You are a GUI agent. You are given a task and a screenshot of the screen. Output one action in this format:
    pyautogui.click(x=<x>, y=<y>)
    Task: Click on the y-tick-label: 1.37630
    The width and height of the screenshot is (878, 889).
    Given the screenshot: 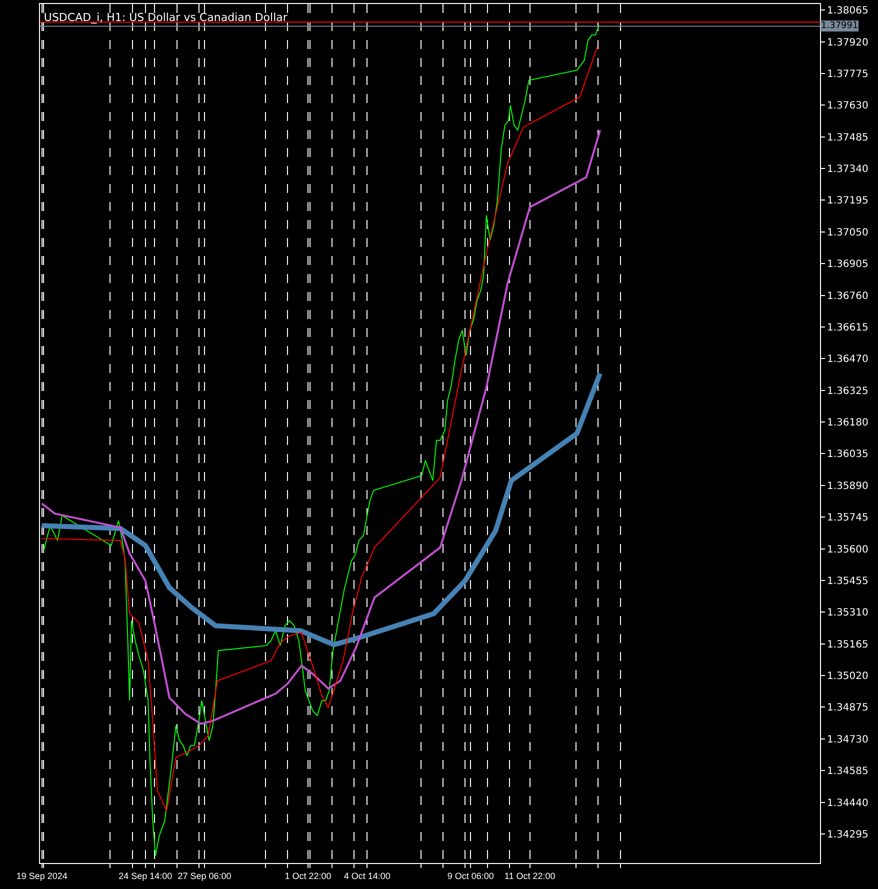 What is the action you would take?
    pyautogui.click(x=847, y=106)
    